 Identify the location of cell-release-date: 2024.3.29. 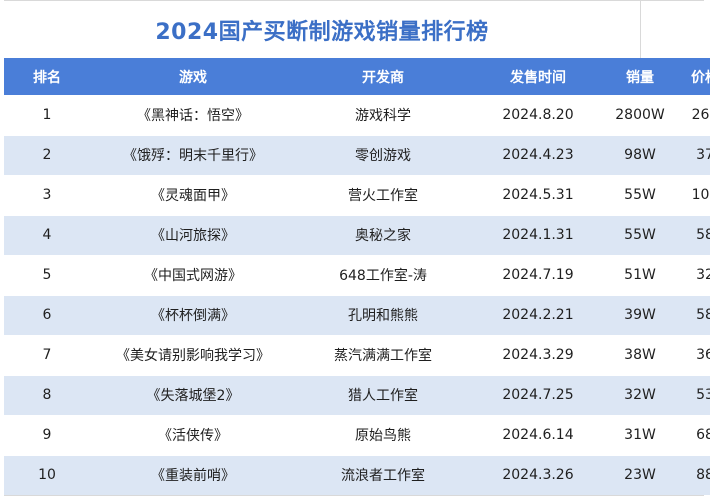
(538, 355).